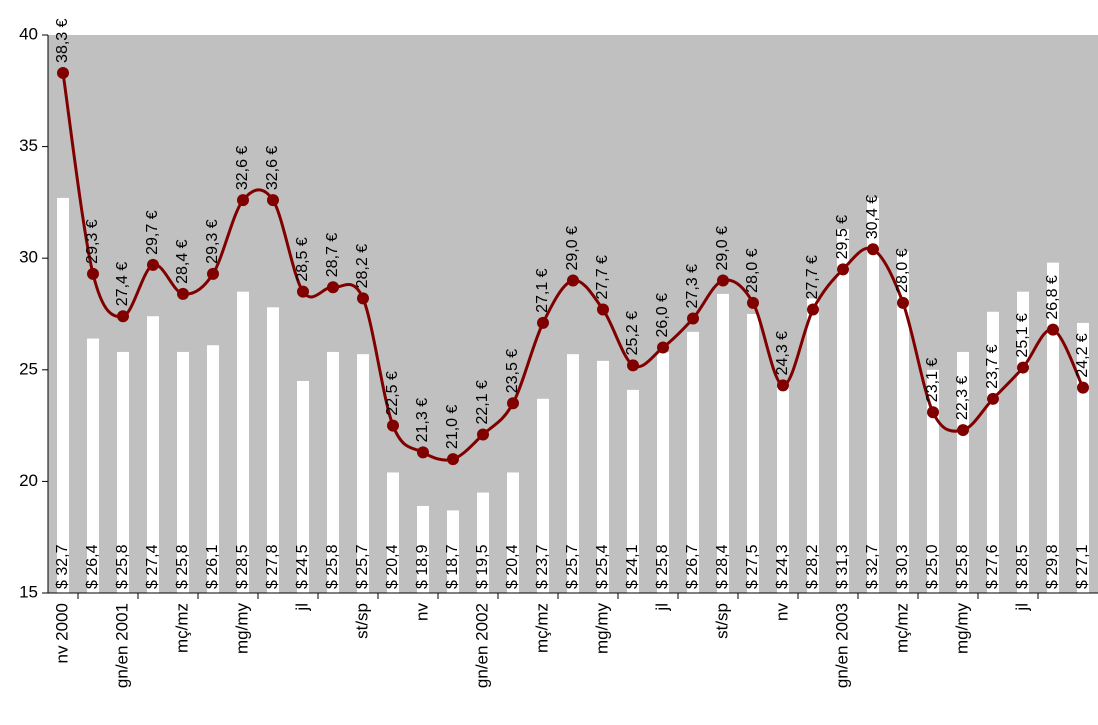  Describe the element at coordinates (841, 645) in the screenshot. I see `x-tick-label: gn/en 2003` at that location.